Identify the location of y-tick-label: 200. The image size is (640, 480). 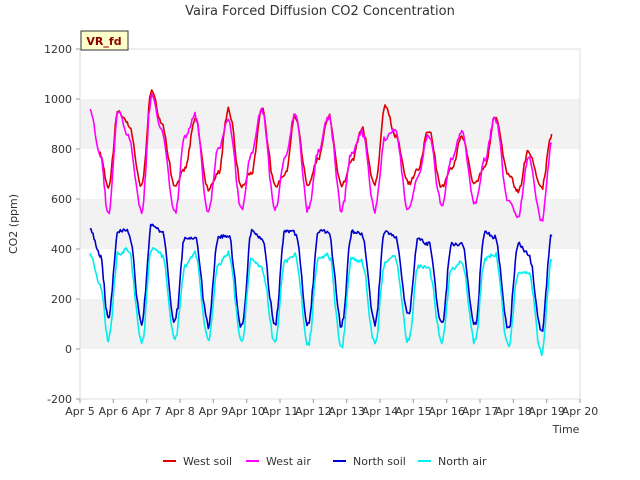
(61, 299).